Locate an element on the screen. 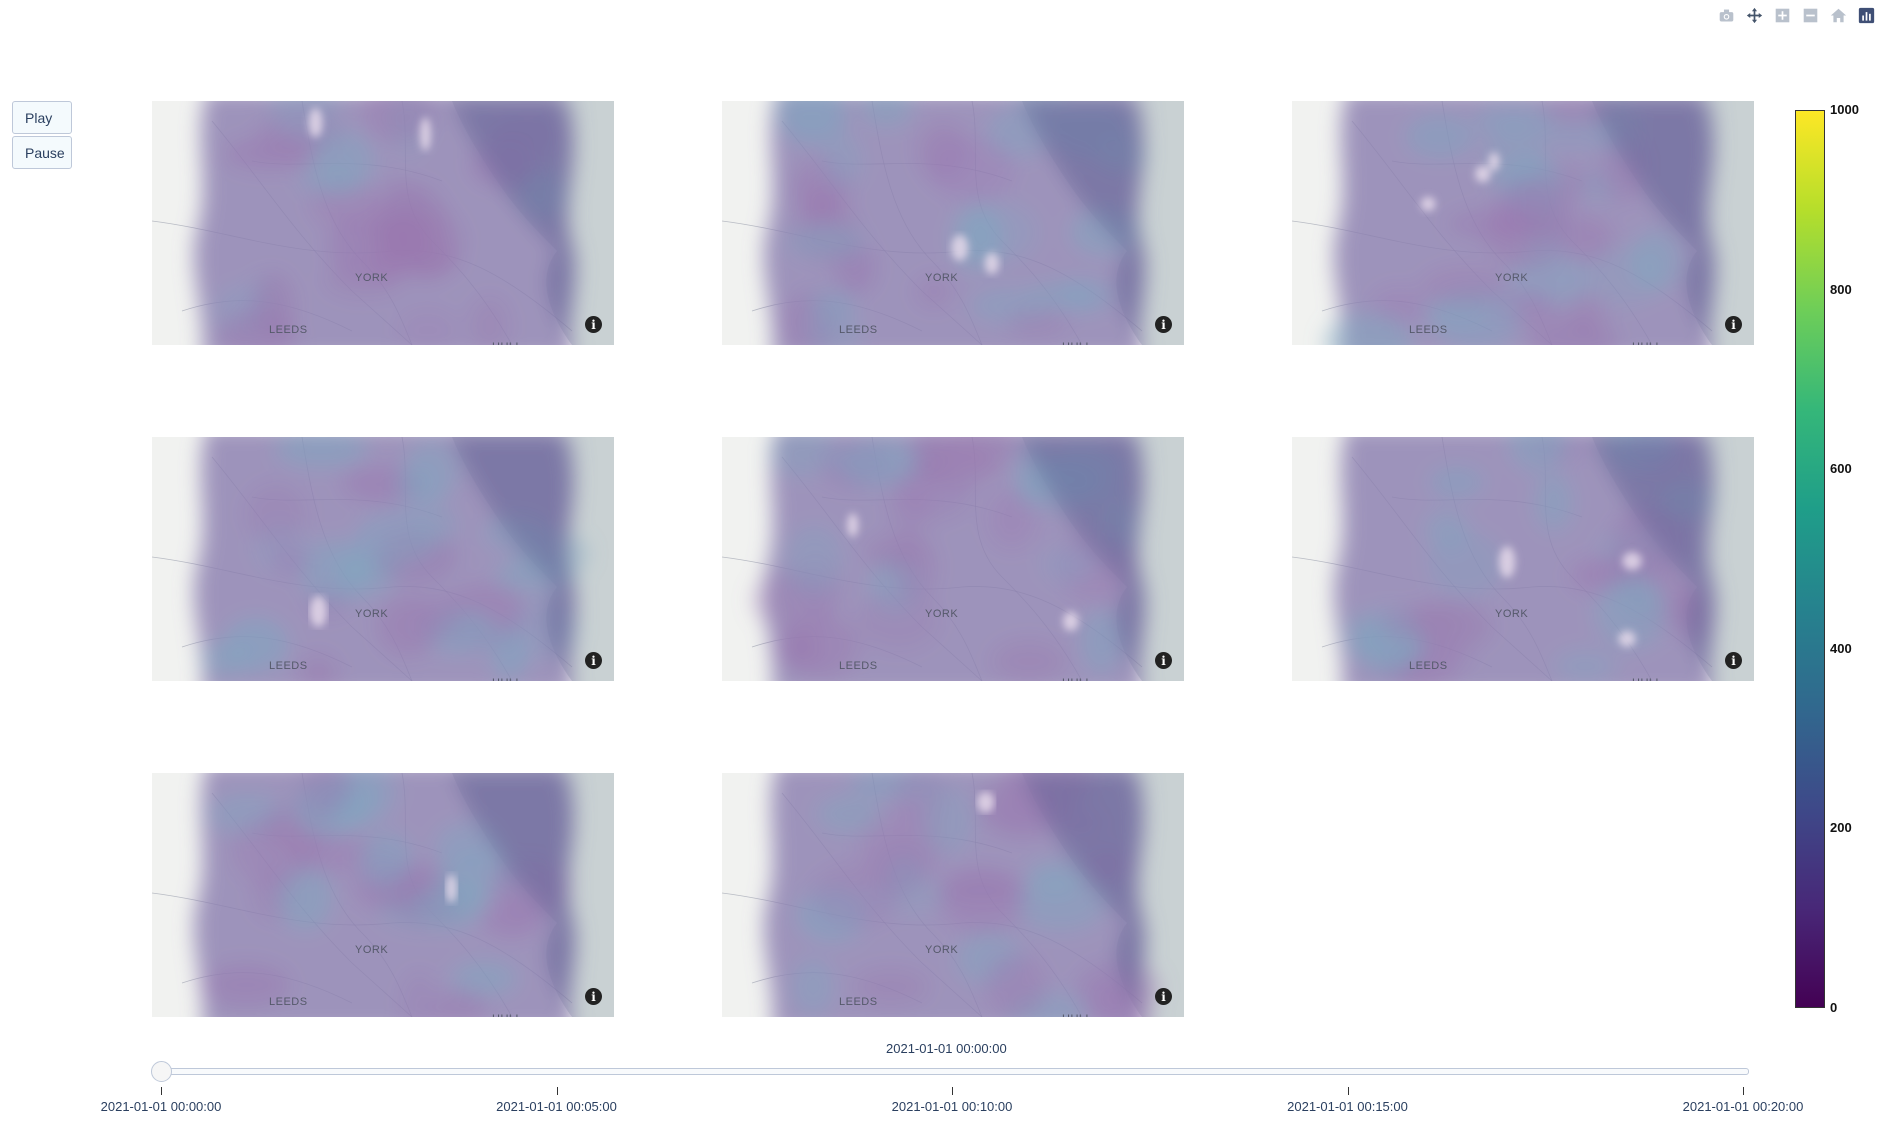  colorbar-tick-label: 200 is located at coordinates (1841, 828).